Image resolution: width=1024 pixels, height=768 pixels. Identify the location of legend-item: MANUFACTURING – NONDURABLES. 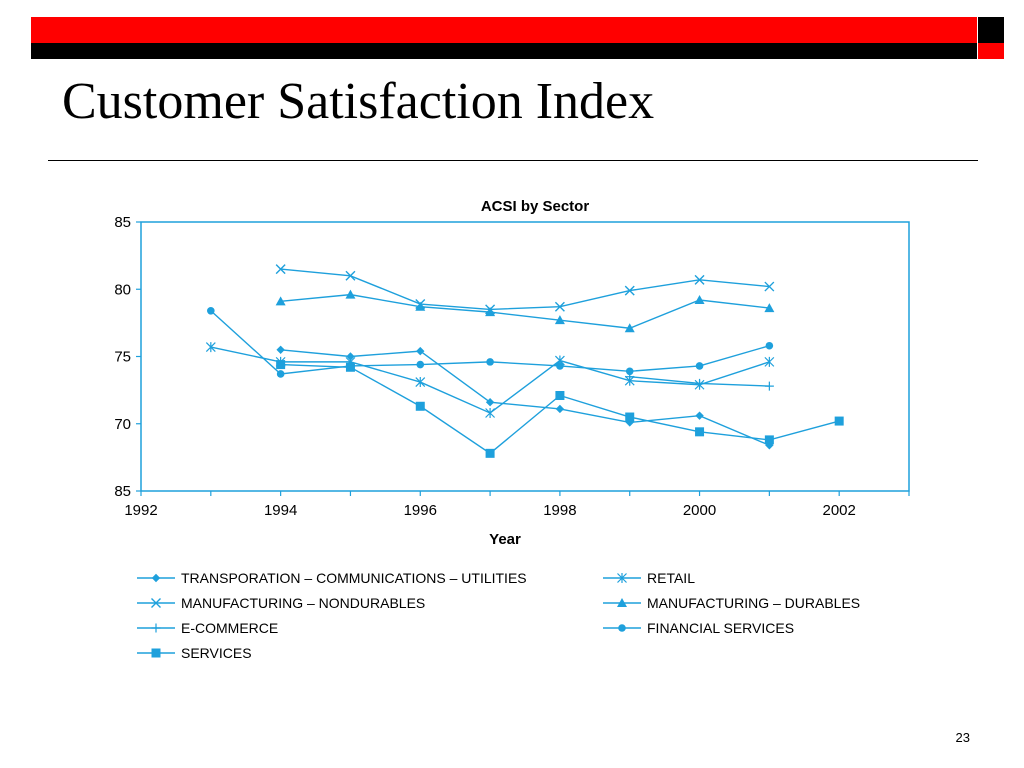
(281, 603).